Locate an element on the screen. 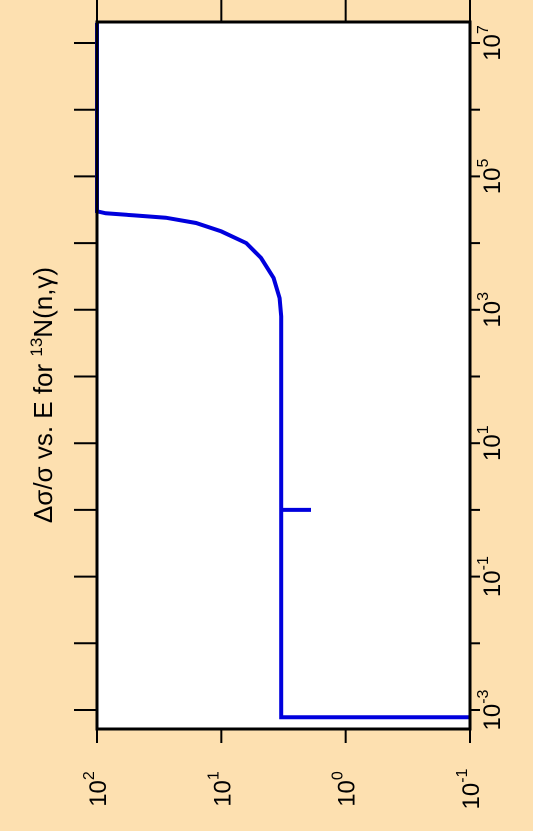  svg-text: Δσ/σ vs. E for 13N(n,γ) is located at coordinates (42, 395).